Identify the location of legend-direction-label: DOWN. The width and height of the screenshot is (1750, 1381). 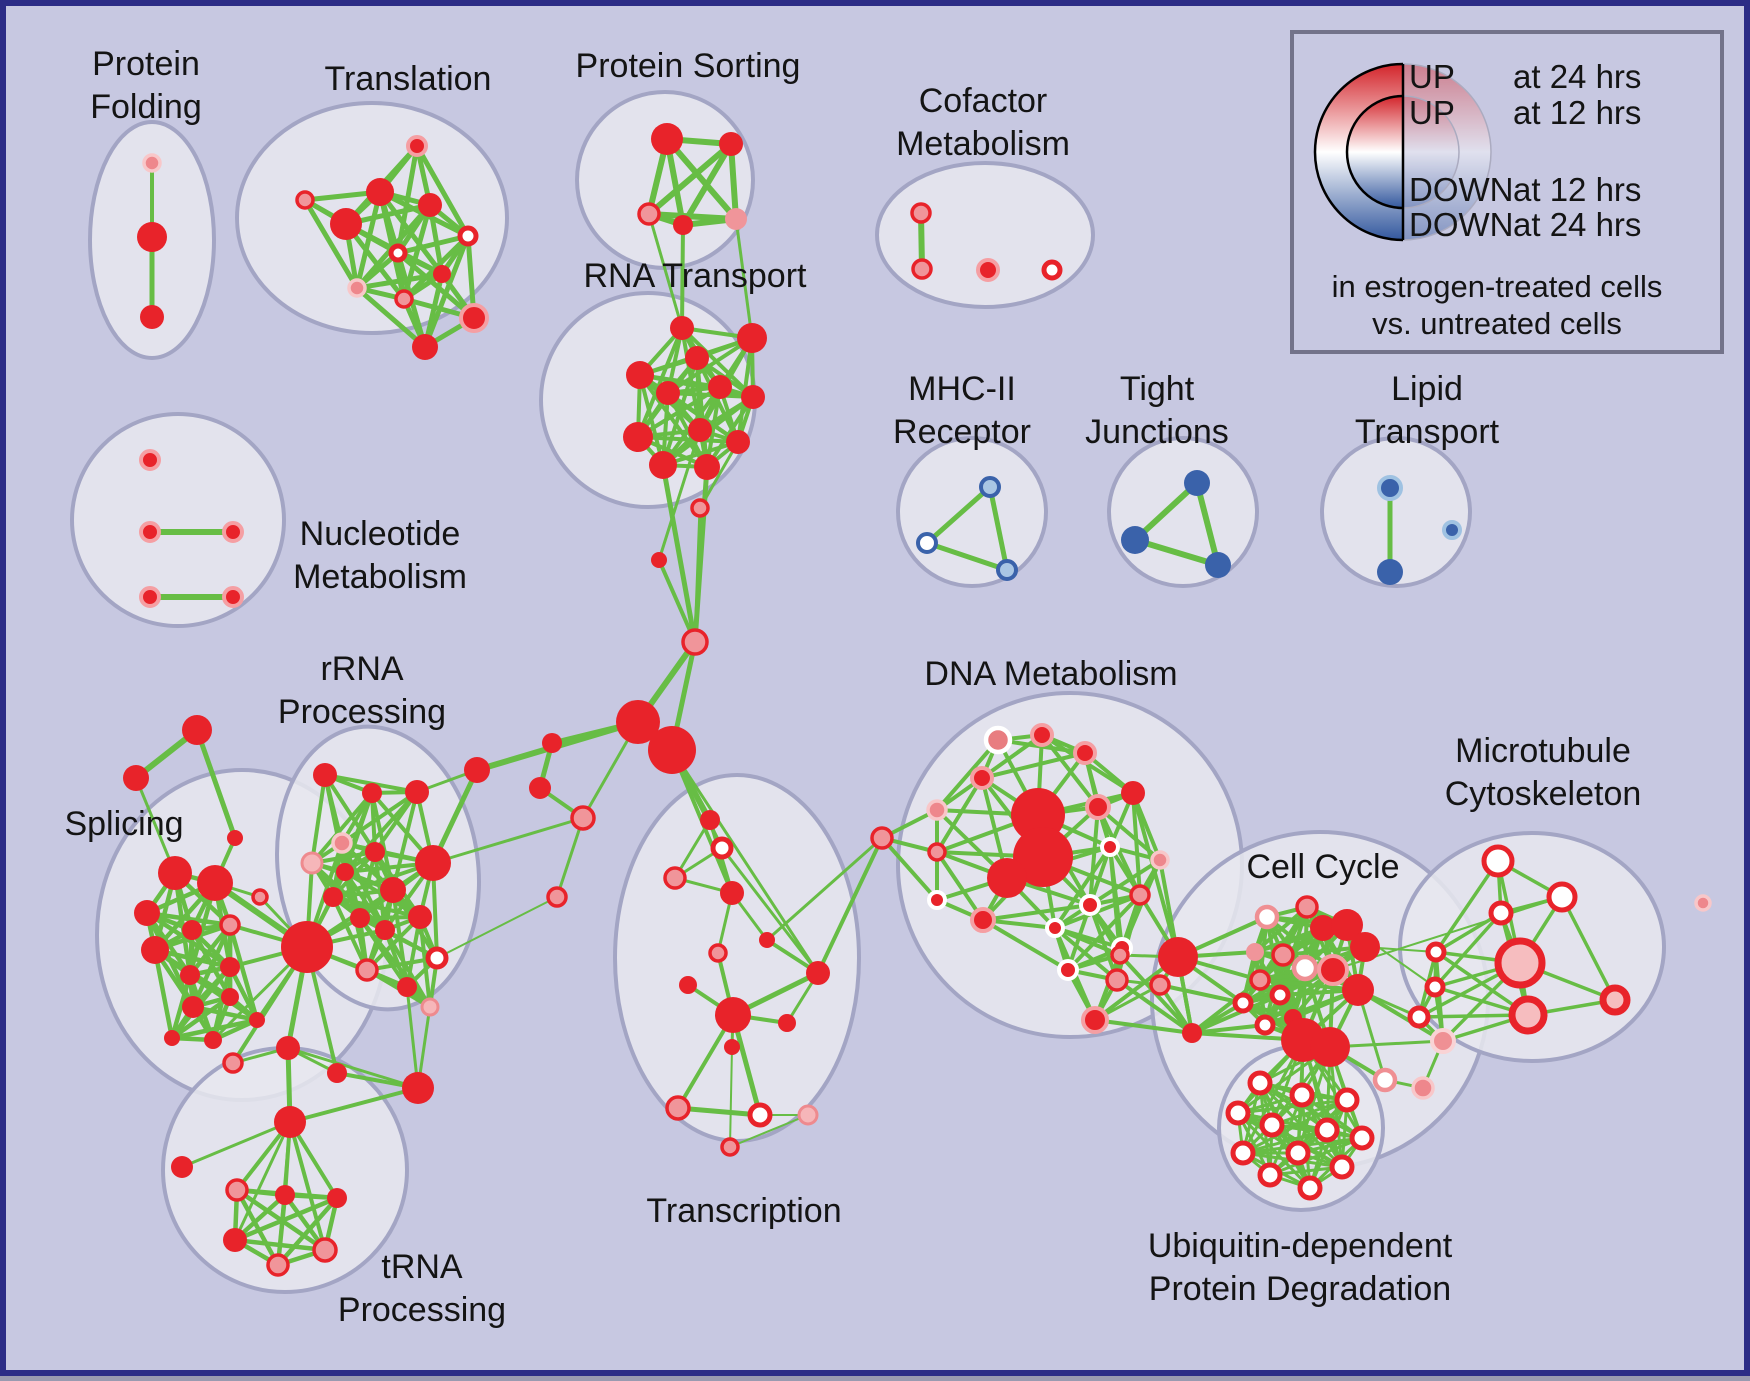
(1461, 224).